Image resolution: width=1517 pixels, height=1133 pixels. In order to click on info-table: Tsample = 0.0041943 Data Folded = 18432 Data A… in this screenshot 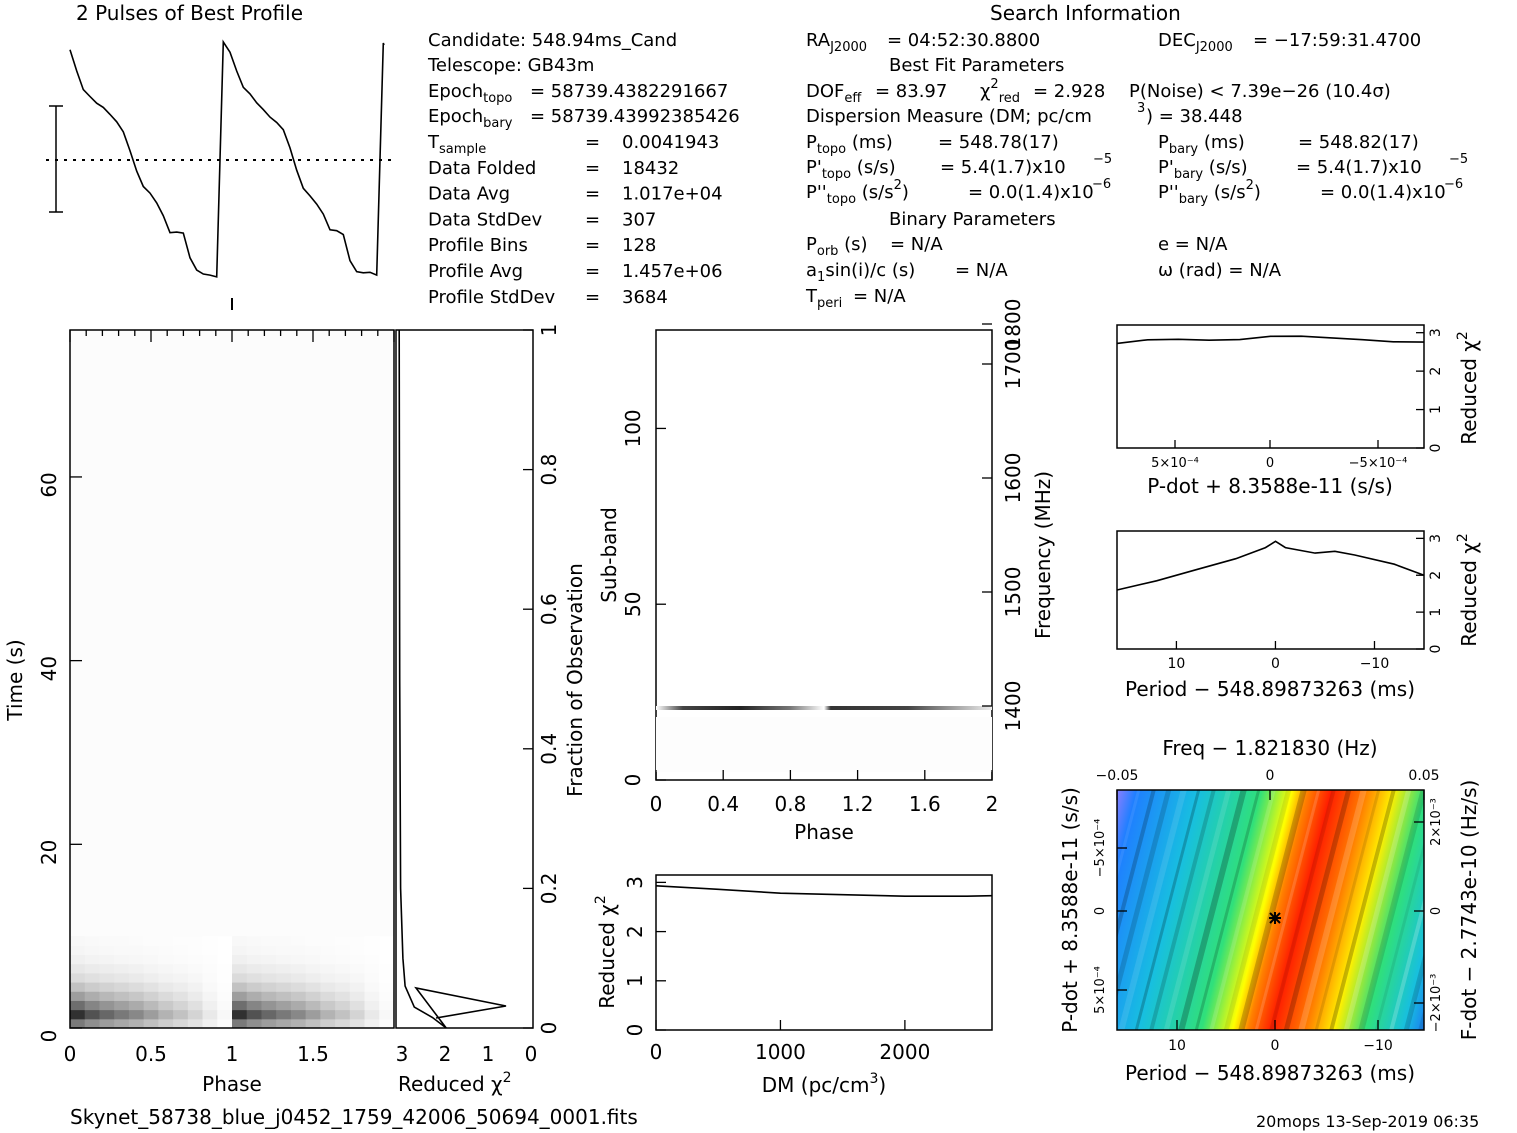, I will do `click(575, 220)`.